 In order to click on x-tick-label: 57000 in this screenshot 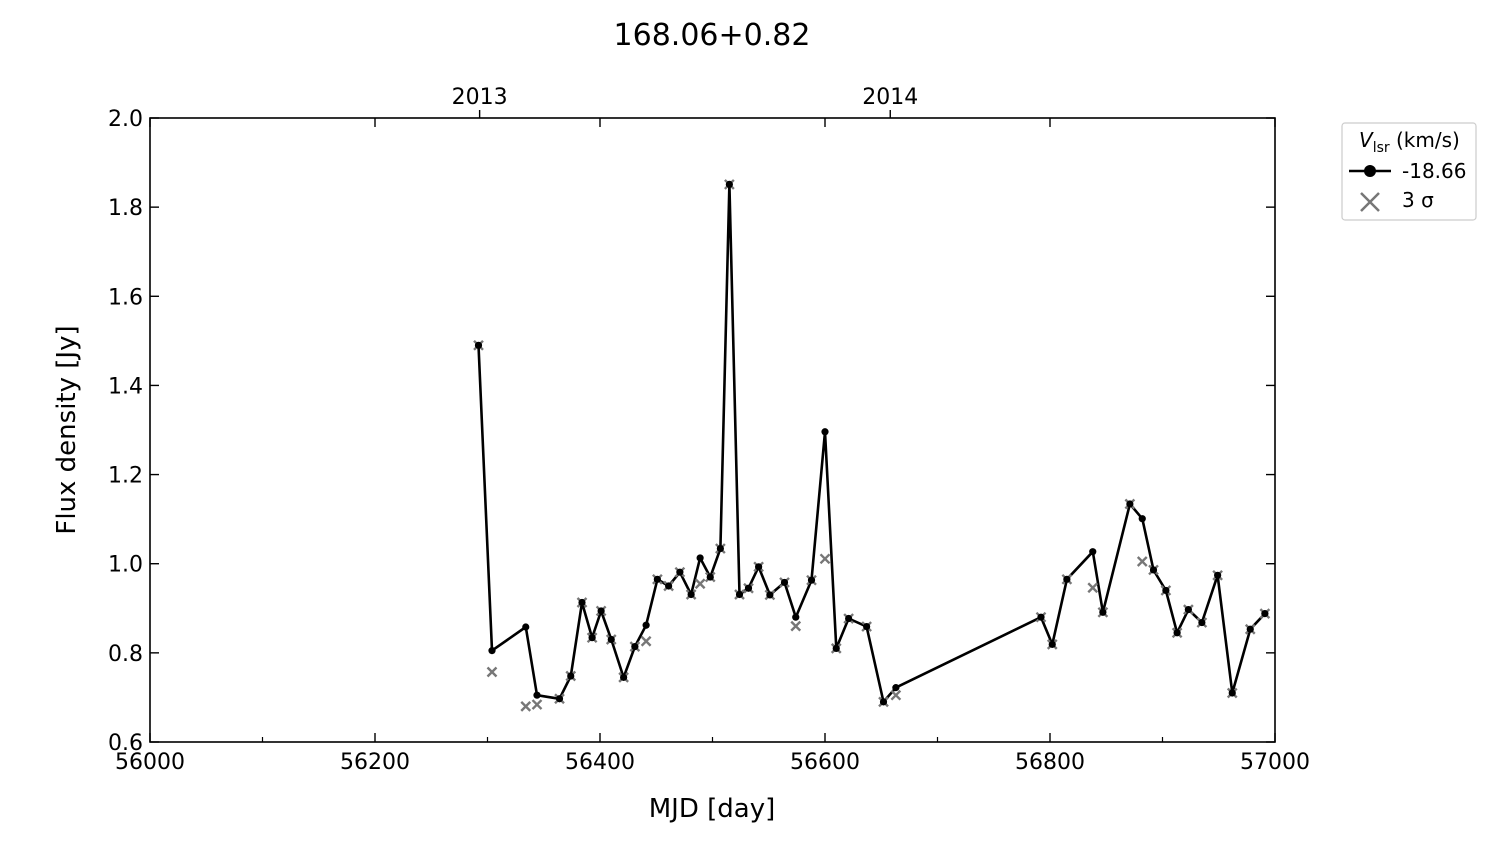, I will do `click(1275, 762)`.